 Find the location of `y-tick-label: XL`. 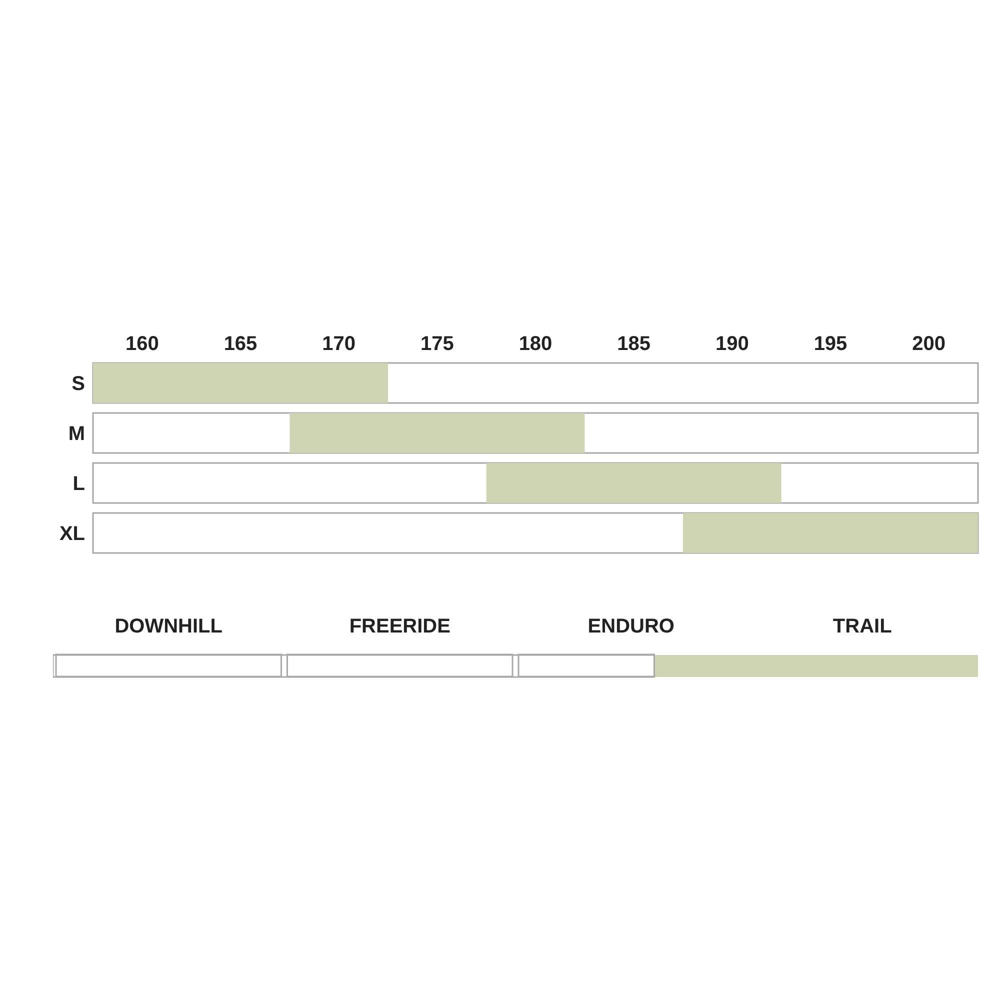

y-tick-label: XL is located at coordinates (72, 534).